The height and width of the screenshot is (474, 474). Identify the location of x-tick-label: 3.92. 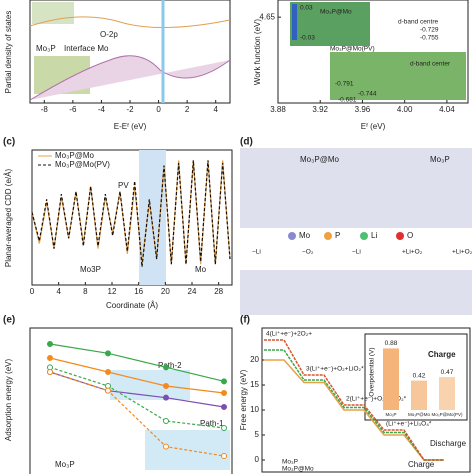
(320, 109).